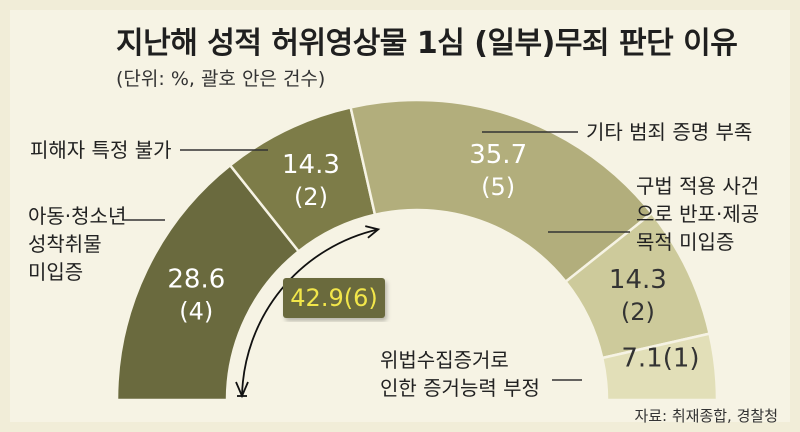 This screenshot has width=800, height=432. What do you see at coordinates (427, 43) in the screenshot?
I see `chart-title: 지난해 성적 허위영상물 1심 (일부)무죄 판단 이유` at bounding box center [427, 43].